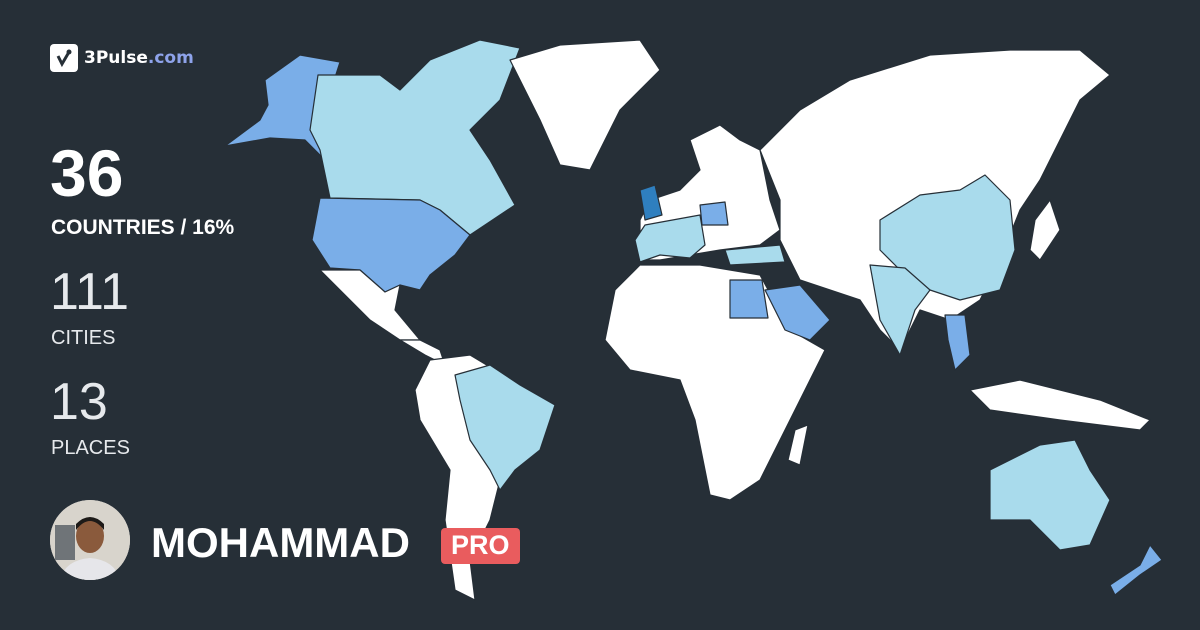  I want to click on country-uk, so click(651, 202).